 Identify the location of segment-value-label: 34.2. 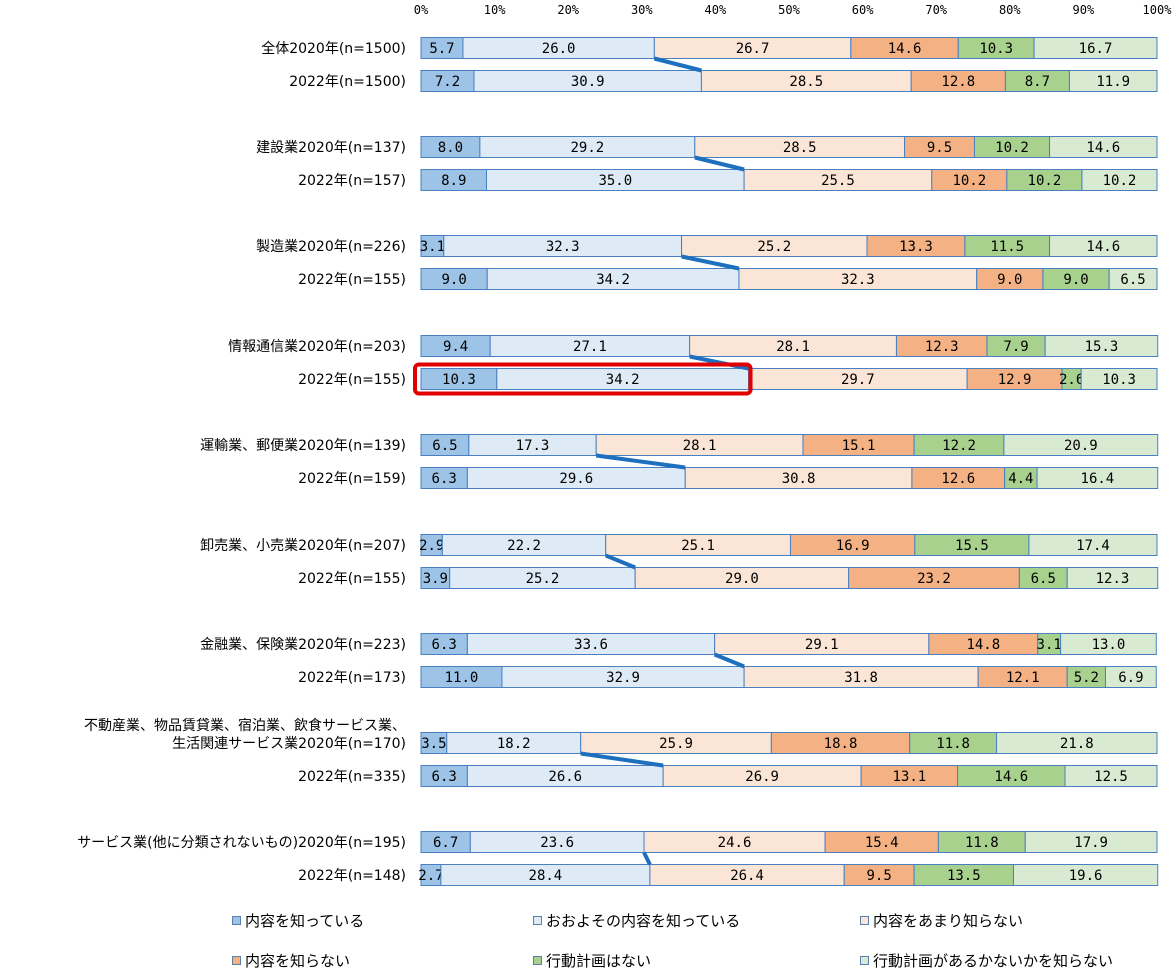
(623, 380).